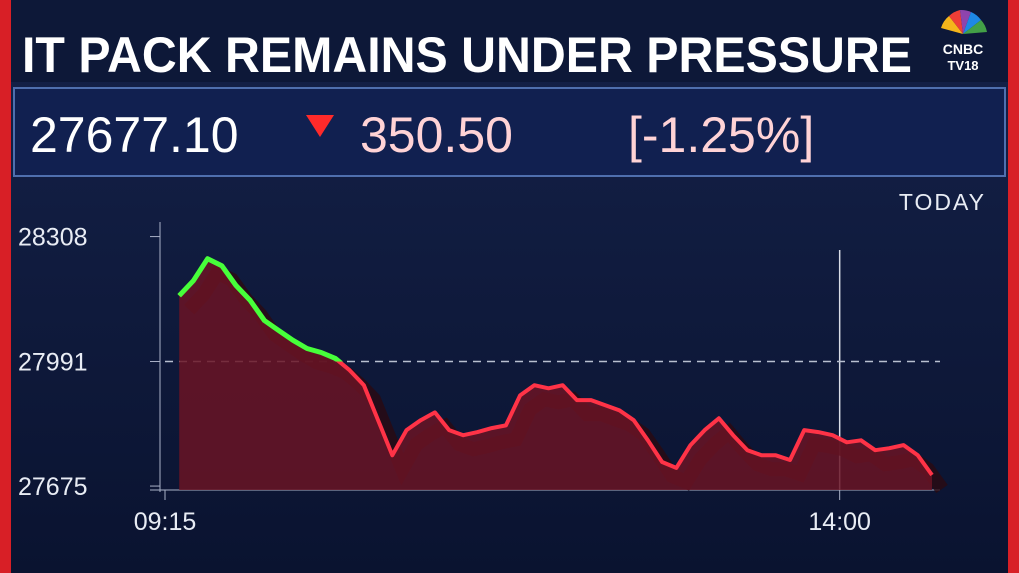  I want to click on y-tick-label: 27991, so click(53, 363).